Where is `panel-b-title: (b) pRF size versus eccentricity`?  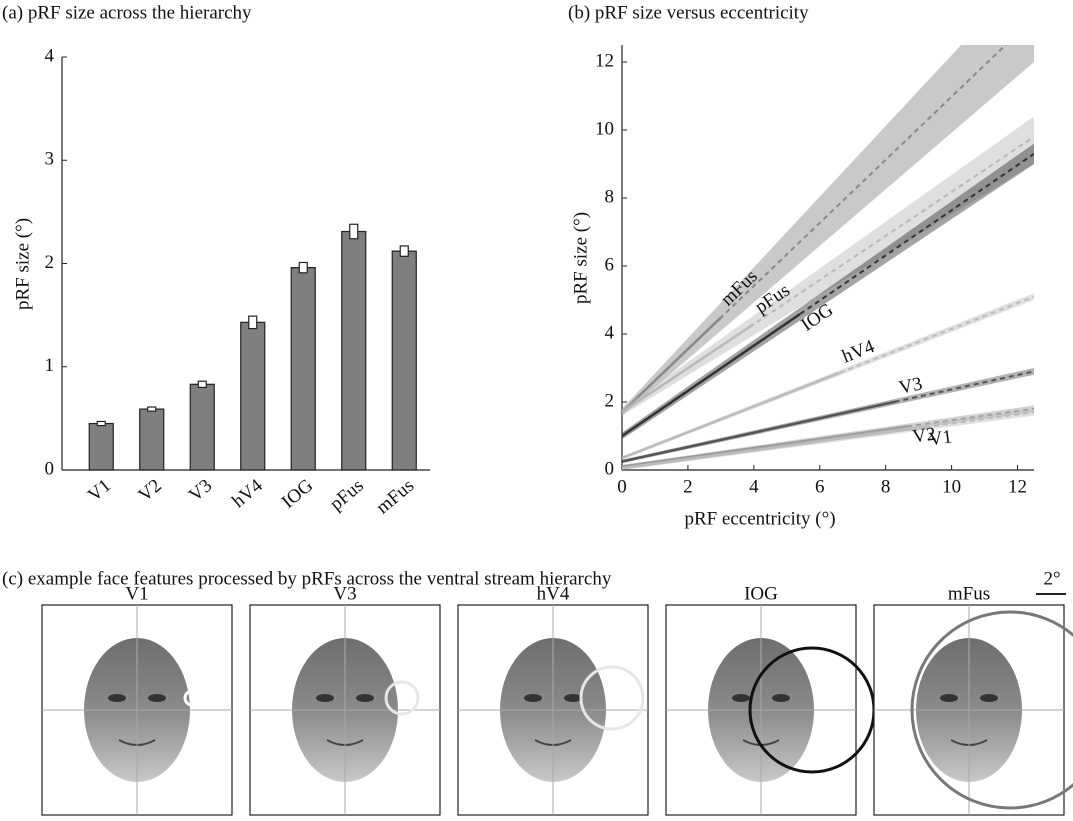
panel-b-title: (b) pRF size versus eccentricity is located at coordinates (688, 12).